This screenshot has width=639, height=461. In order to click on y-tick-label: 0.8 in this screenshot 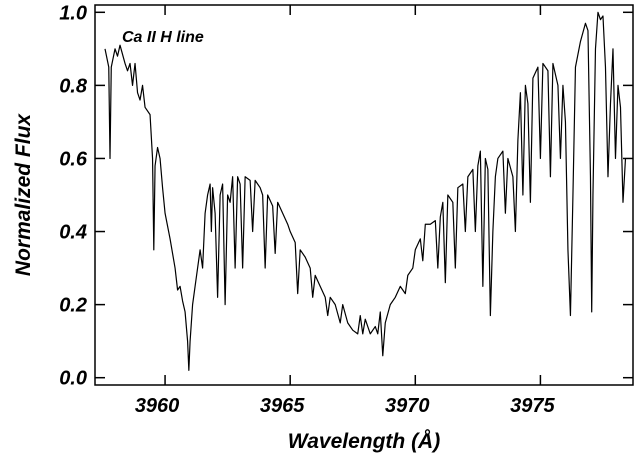, I will do `click(73, 86)`.